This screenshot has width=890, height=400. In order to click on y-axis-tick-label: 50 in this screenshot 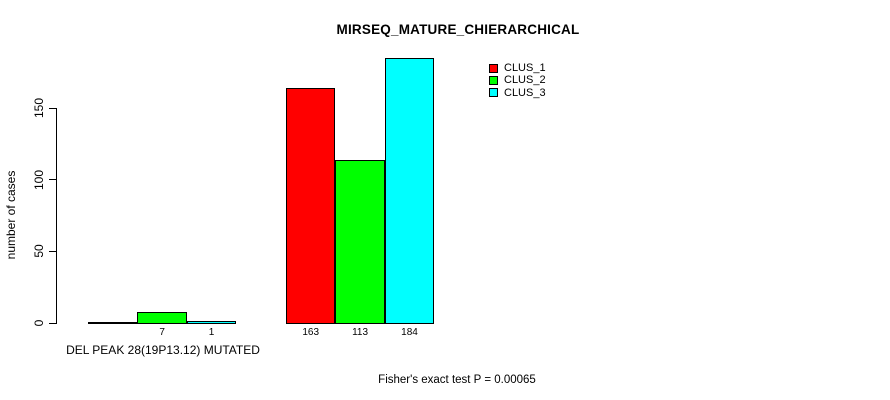, I will do `click(39, 251)`.